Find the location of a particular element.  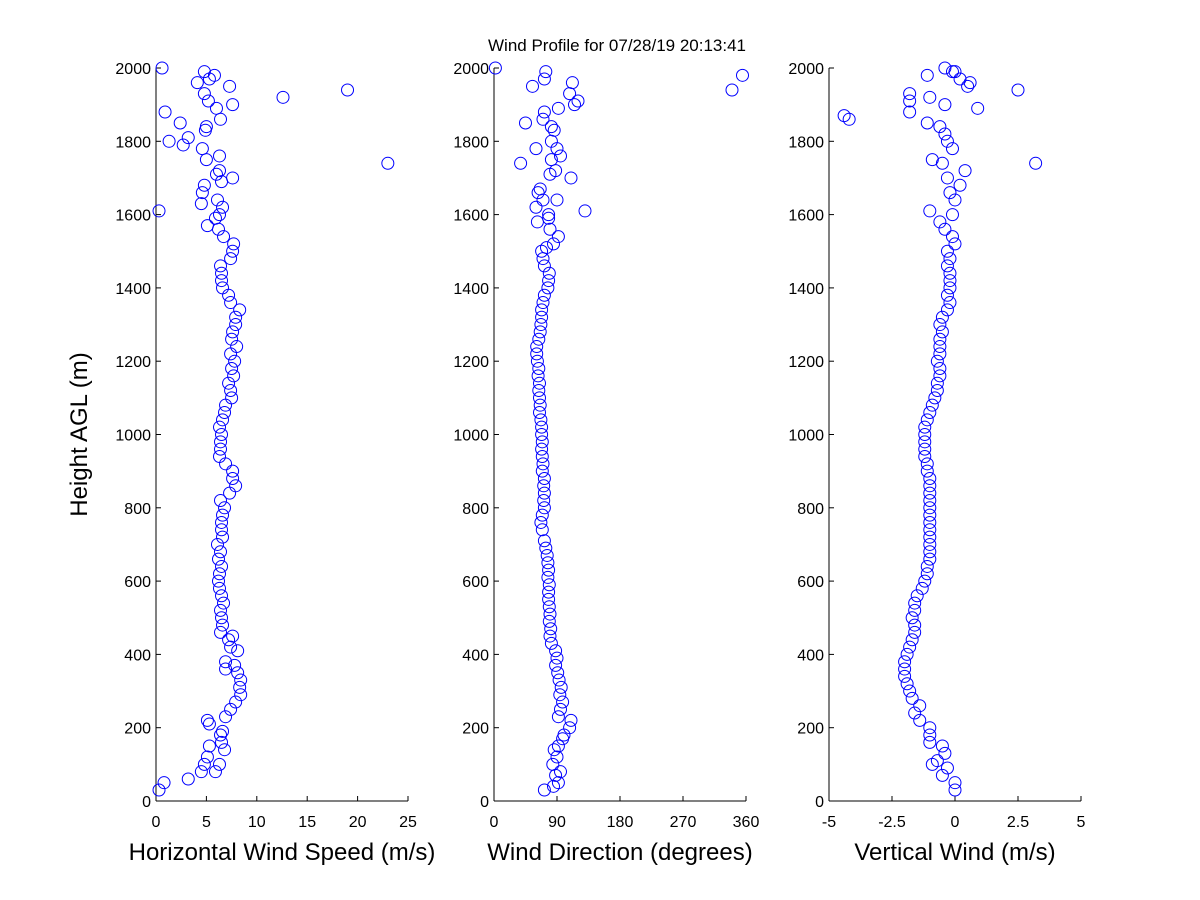

x-tick-label: 270 is located at coordinates (683, 822).